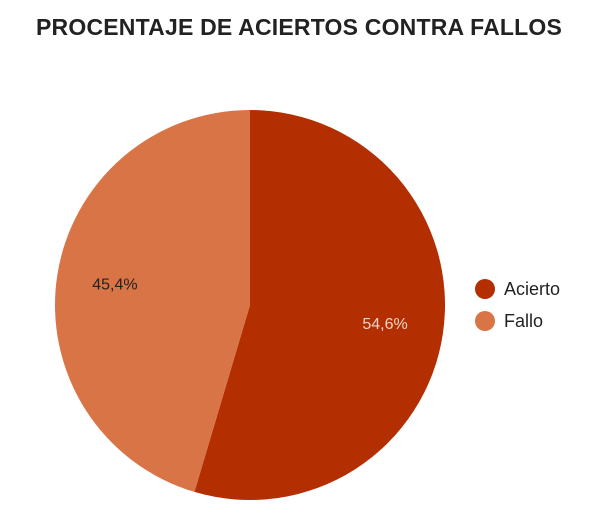  I want to click on chart-legend: Acierto Fallo, so click(517, 305).